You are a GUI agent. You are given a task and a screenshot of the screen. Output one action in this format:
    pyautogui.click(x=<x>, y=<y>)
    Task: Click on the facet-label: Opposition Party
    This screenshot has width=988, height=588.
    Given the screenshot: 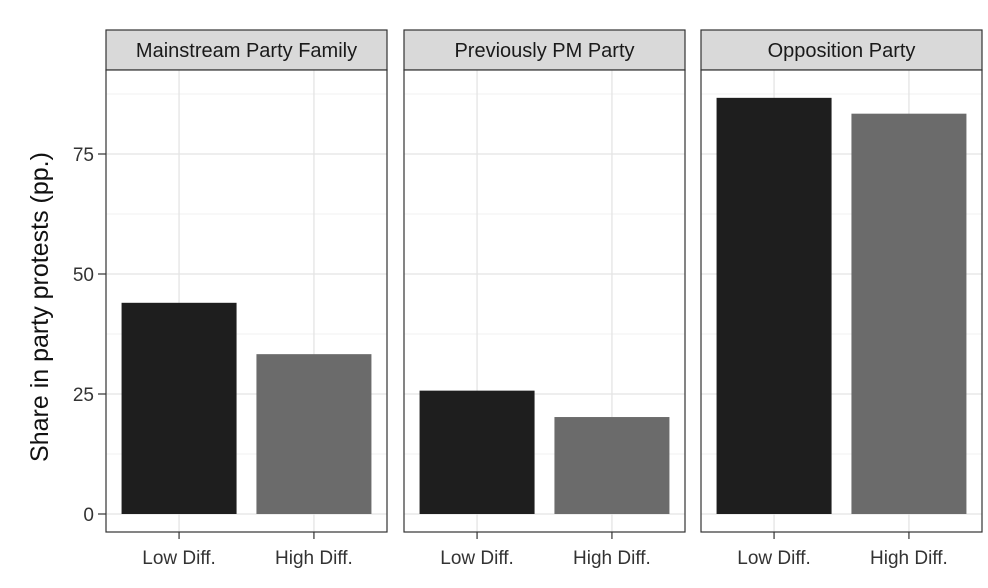 What is the action you would take?
    pyautogui.click(x=842, y=51)
    